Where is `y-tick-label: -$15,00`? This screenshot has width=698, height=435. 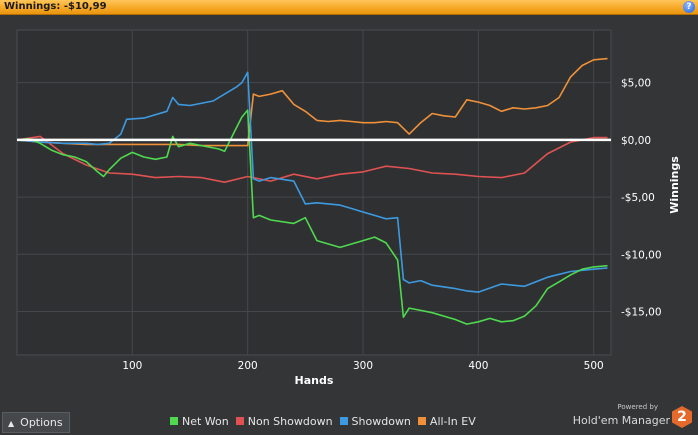
y-tick-label: -$15,00 is located at coordinates (641, 313).